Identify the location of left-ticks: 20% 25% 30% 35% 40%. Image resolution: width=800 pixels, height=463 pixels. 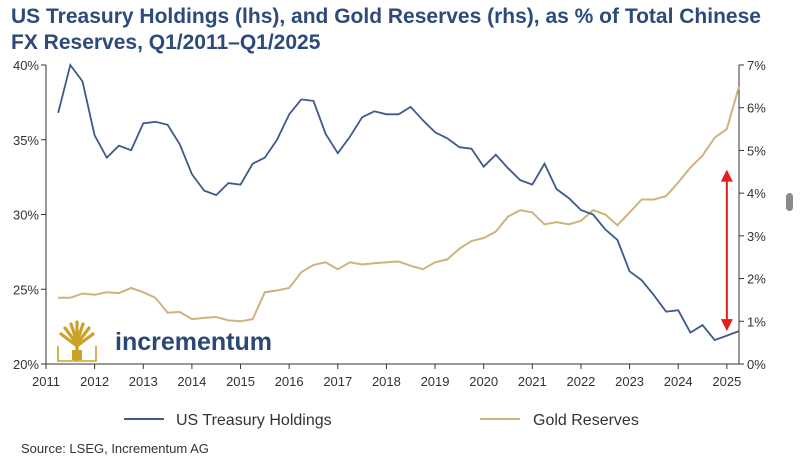
(29, 215).